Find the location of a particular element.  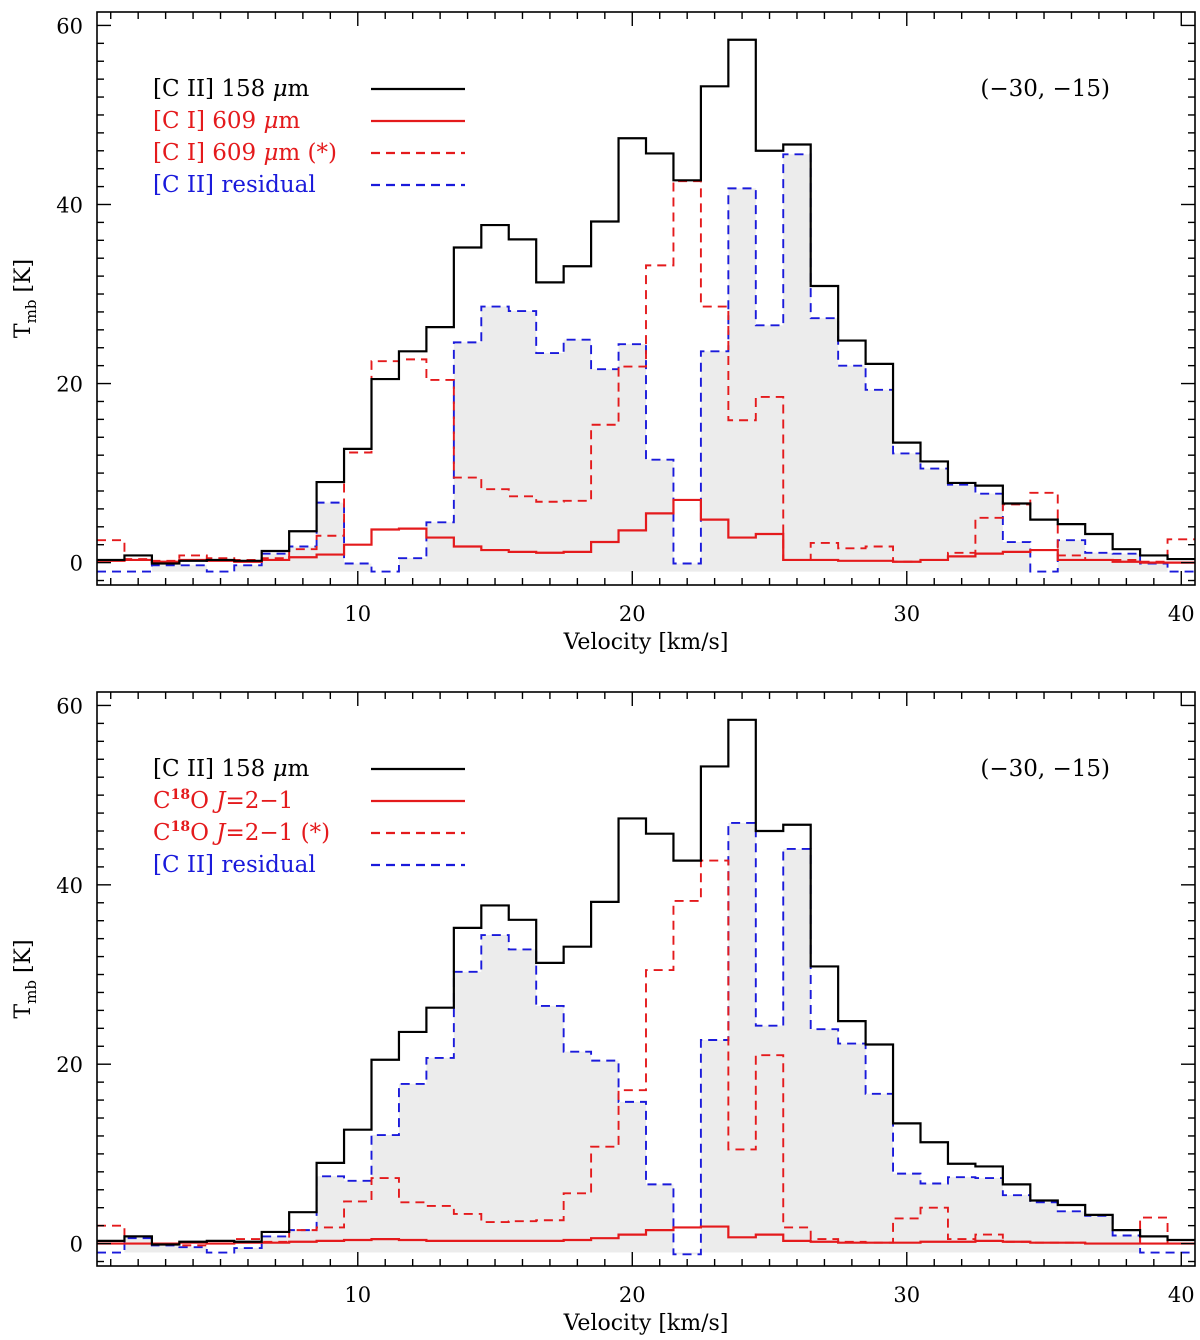

legend-label-3: [C I] 609 μm (*) is located at coordinates (245, 153).